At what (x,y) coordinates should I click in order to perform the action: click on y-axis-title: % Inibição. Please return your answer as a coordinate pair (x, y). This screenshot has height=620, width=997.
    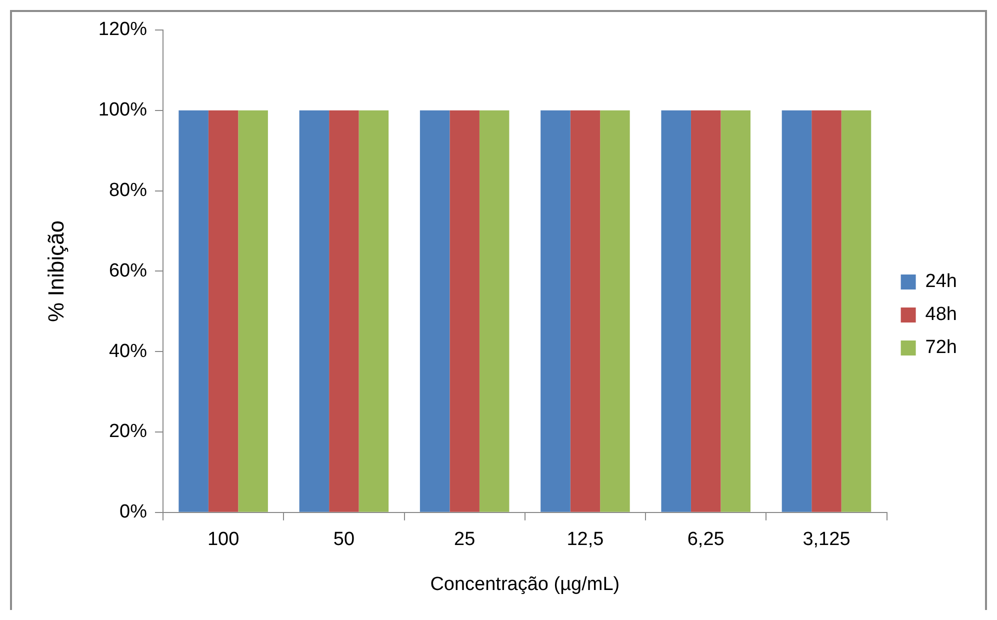
    Looking at the image, I should click on (55, 271).